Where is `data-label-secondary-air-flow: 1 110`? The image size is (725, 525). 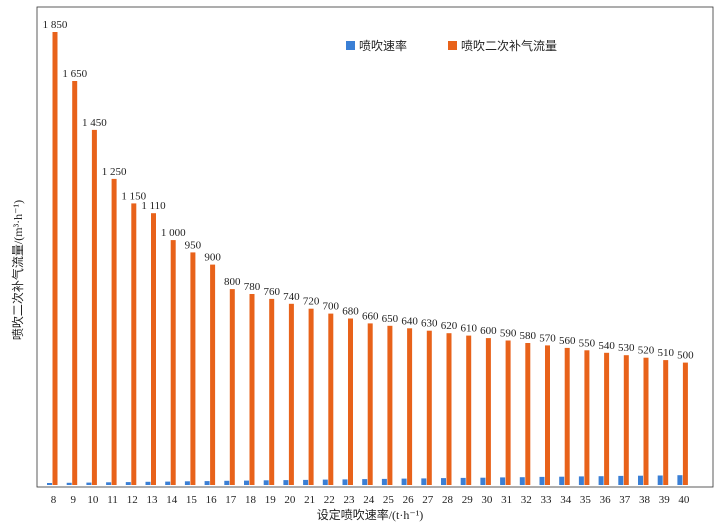 data-label-secondary-air-flow: 1 110 is located at coordinates (153, 206).